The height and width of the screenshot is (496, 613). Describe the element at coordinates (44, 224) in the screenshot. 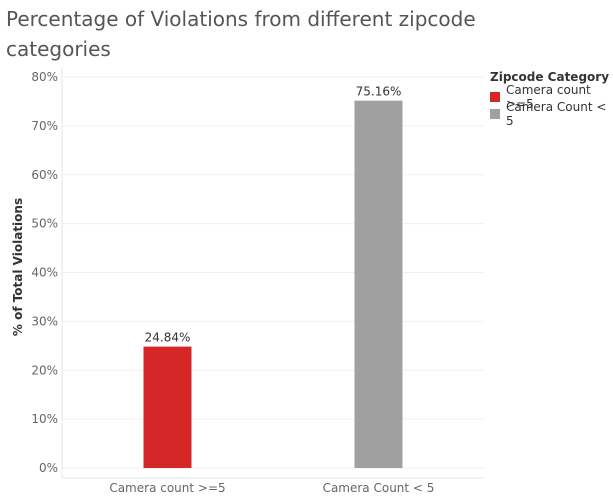

I see `y-tick-label: 50%` at that location.